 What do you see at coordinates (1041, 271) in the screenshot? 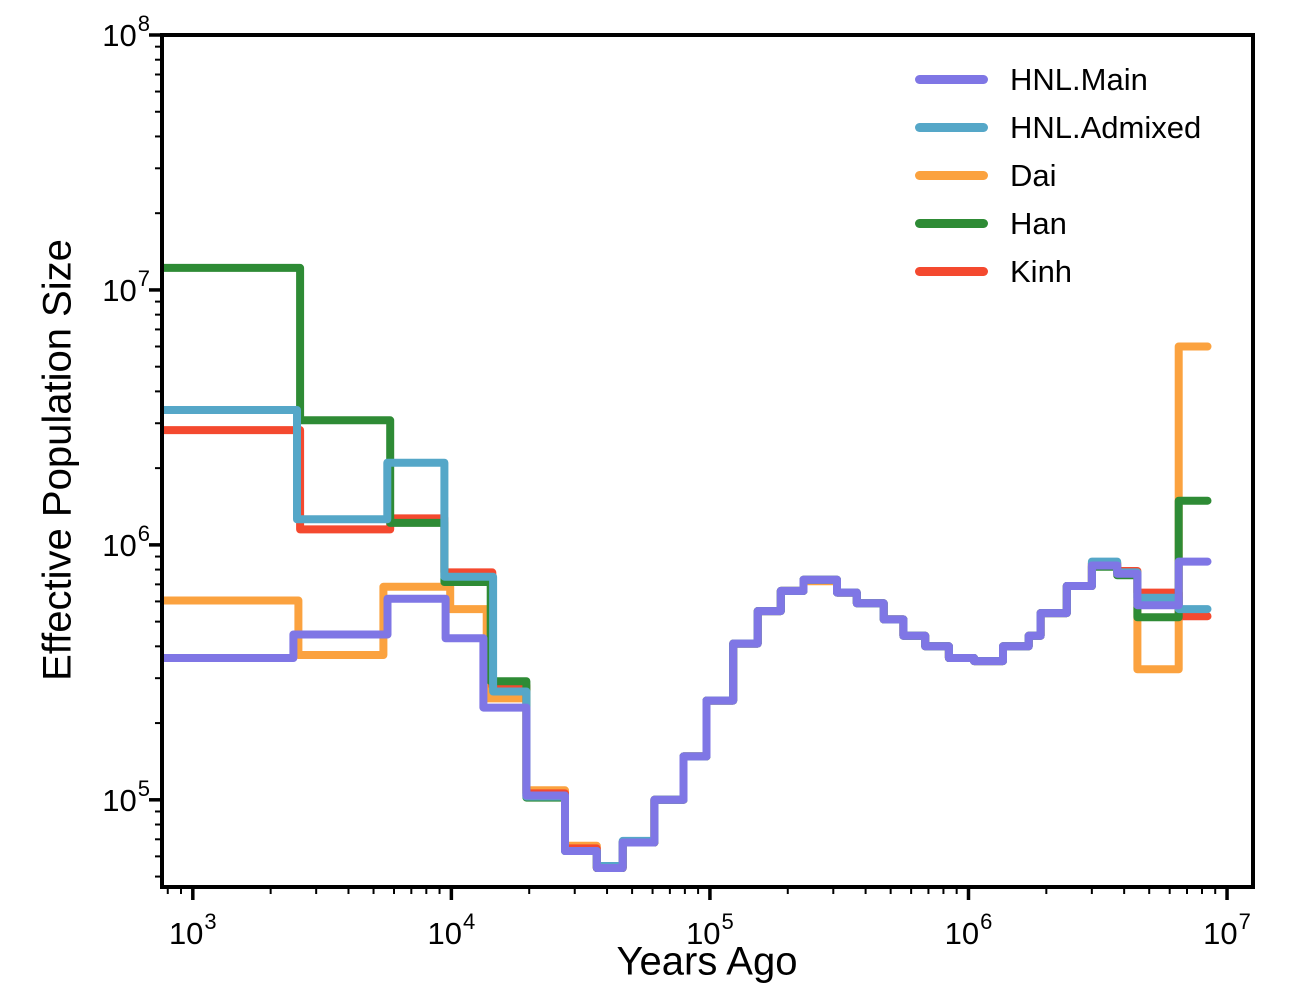
I see `legend-label: Kinh` at bounding box center [1041, 271].